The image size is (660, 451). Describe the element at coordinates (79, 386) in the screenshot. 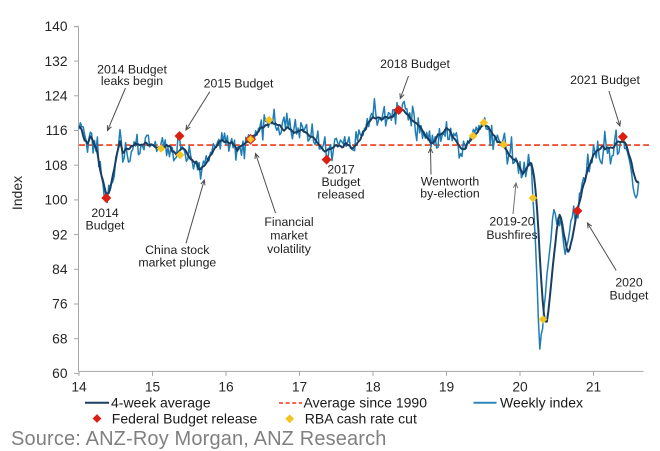

I see `svg-text: 14` at that location.